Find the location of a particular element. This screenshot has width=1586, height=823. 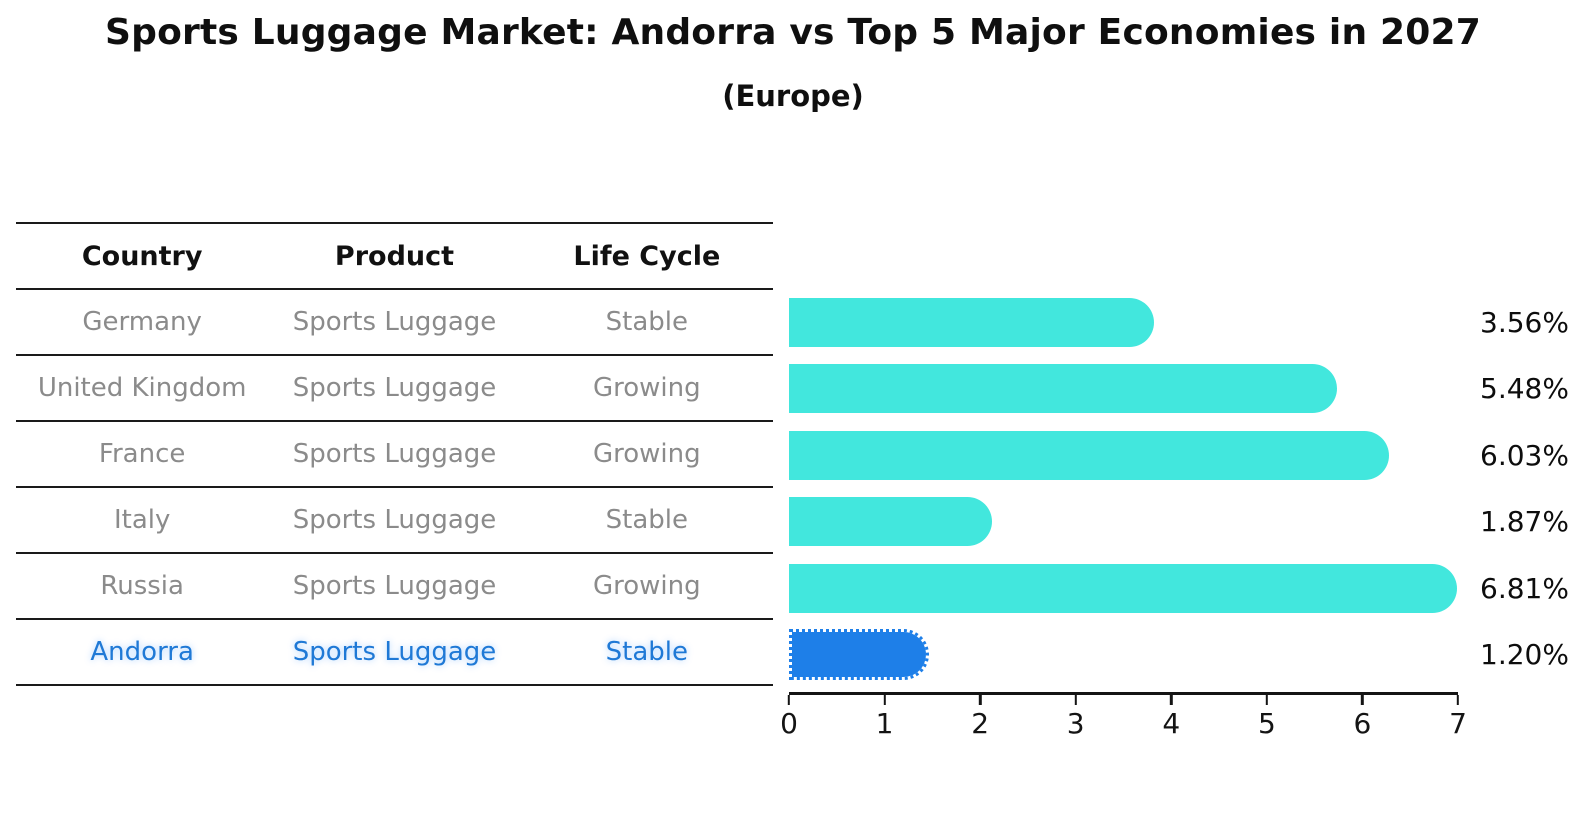

bar-row-germany is located at coordinates (1123, 322).